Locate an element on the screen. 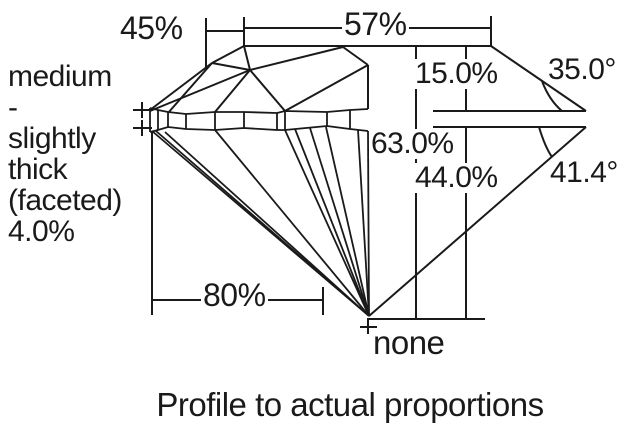  girdle-label-line: (faceted) is located at coordinates (65, 200).